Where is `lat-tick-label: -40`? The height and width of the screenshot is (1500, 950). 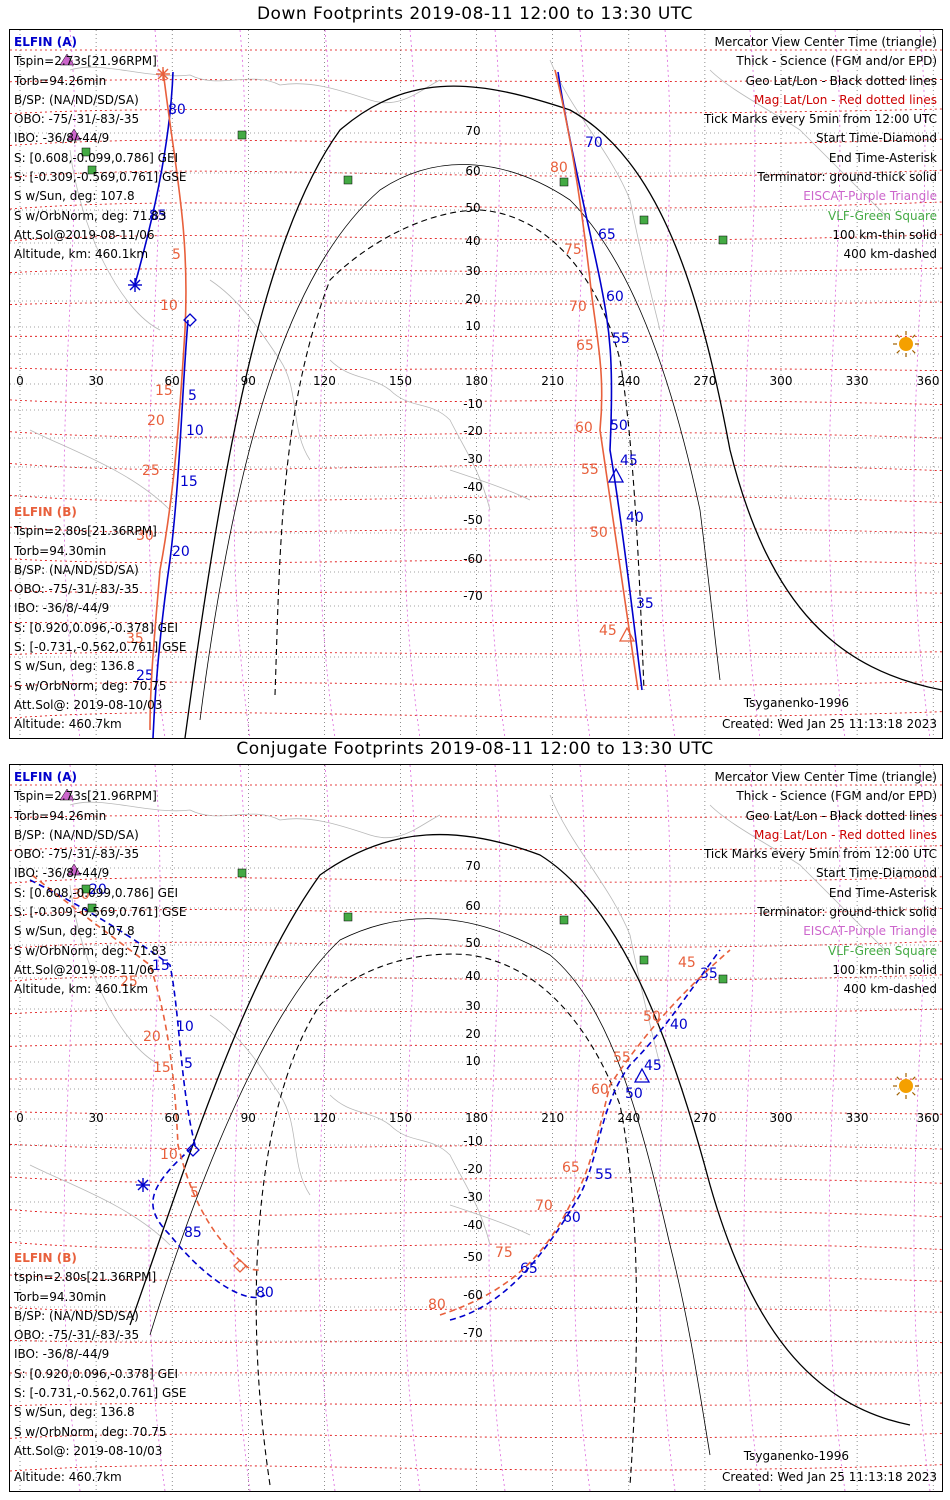 lat-tick-label: -40 is located at coordinates (473, 487).